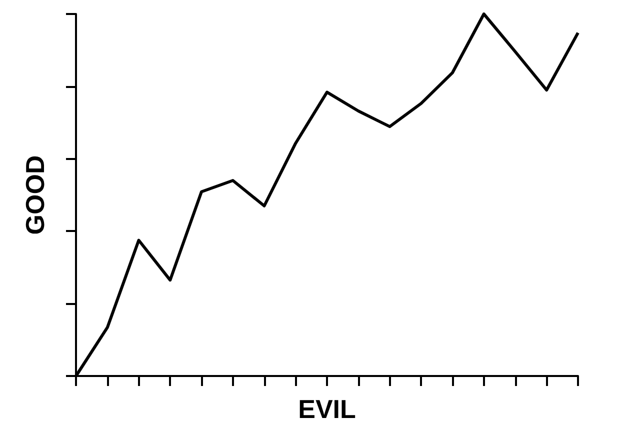 The height and width of the screenshot is (427, 640). I want to click on x-axis-title: EVIL, so click(327, 409).